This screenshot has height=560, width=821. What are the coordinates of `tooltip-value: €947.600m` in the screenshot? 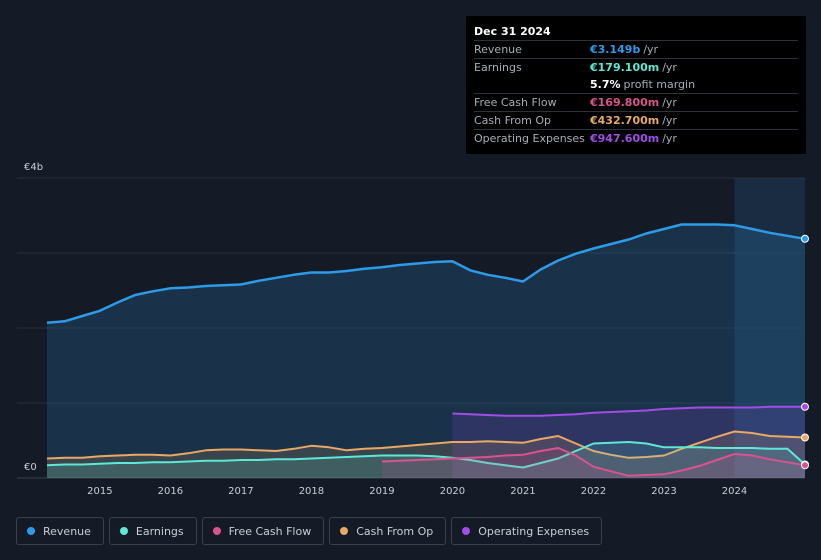 It's located at (625, 138).